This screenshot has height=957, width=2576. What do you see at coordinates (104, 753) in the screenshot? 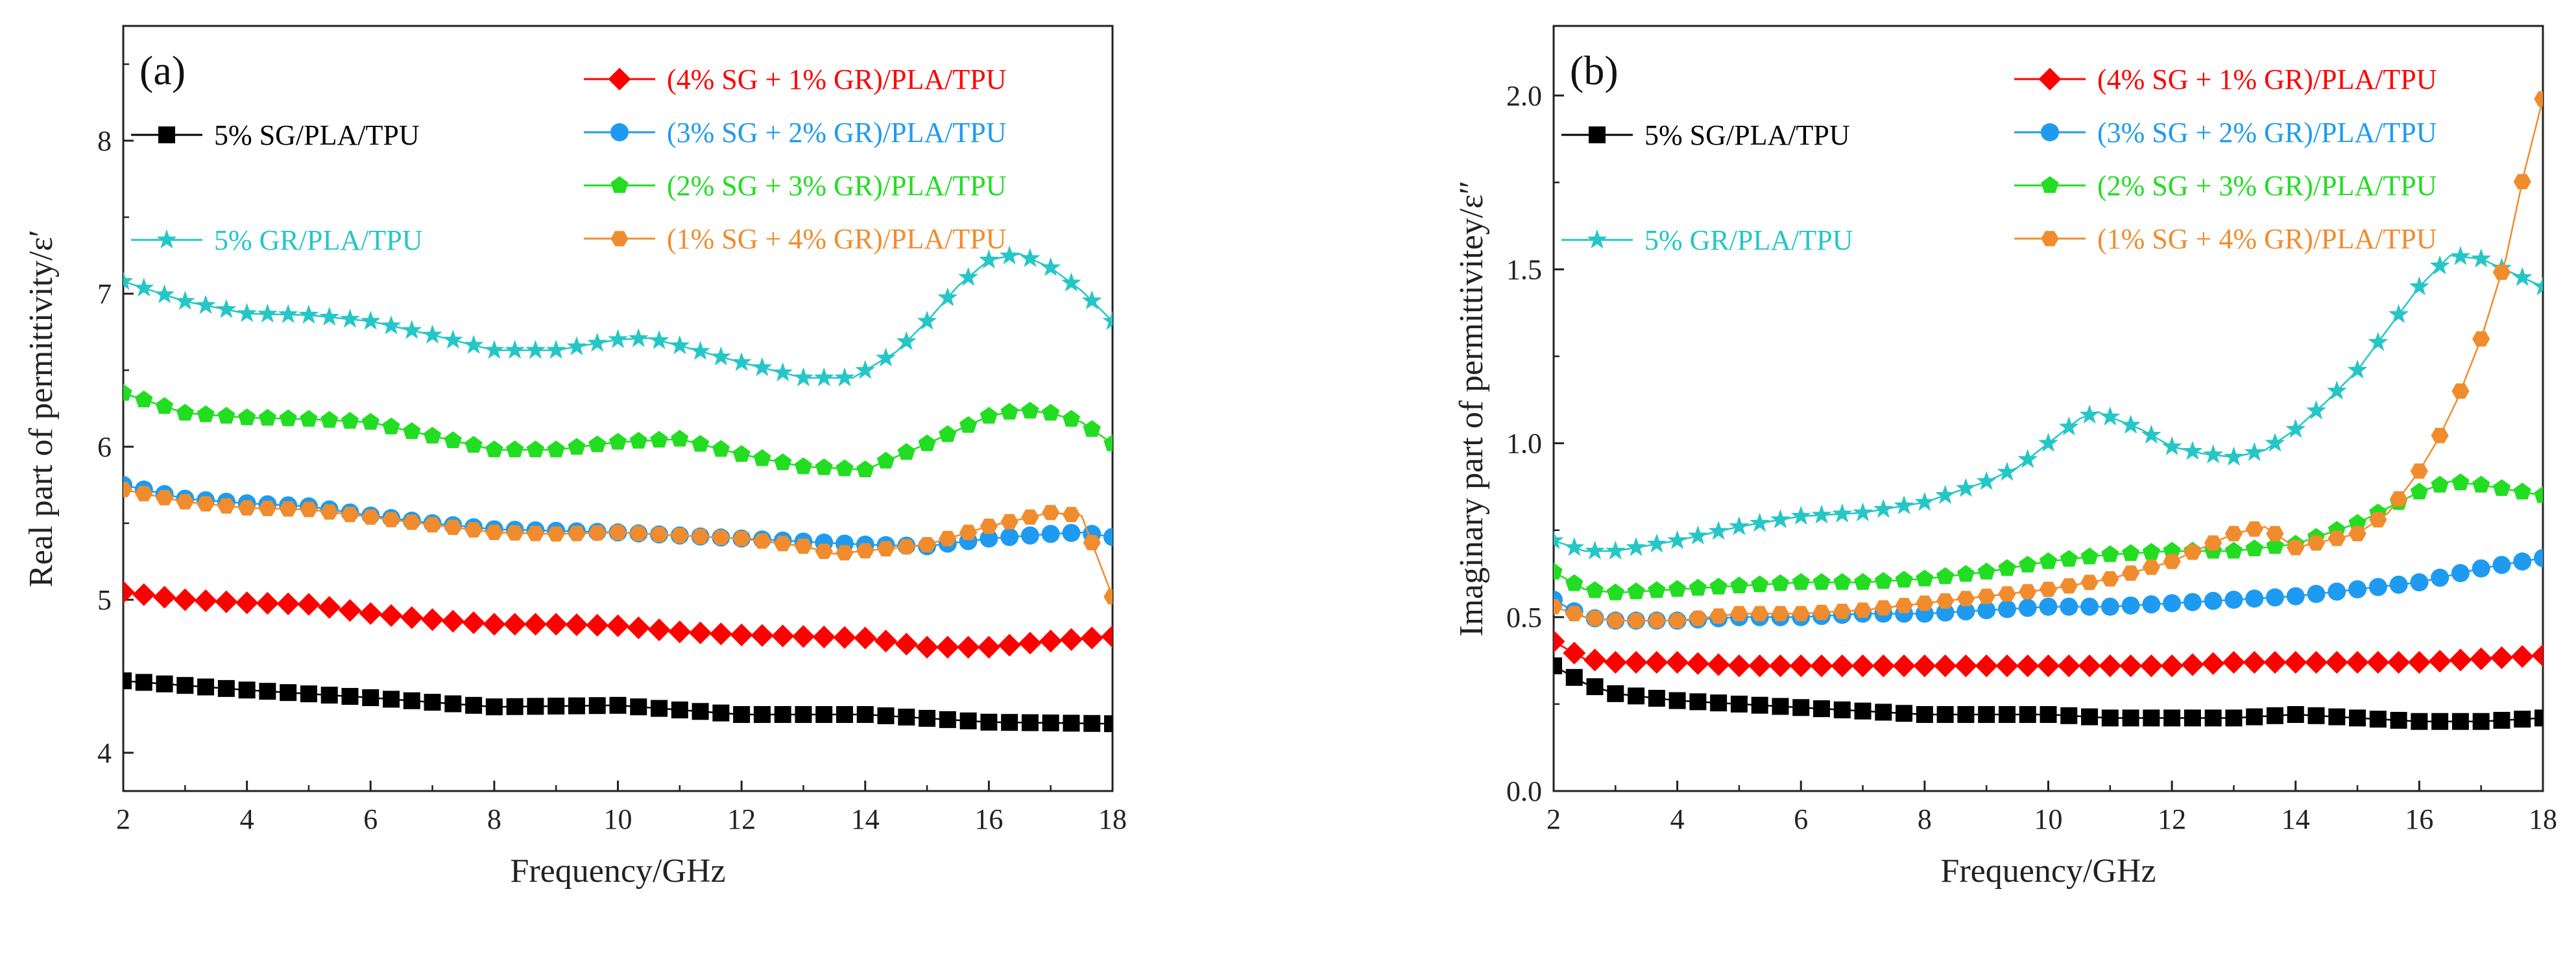
I see `y-tick-label: 4` at bounding box center [104, 753].